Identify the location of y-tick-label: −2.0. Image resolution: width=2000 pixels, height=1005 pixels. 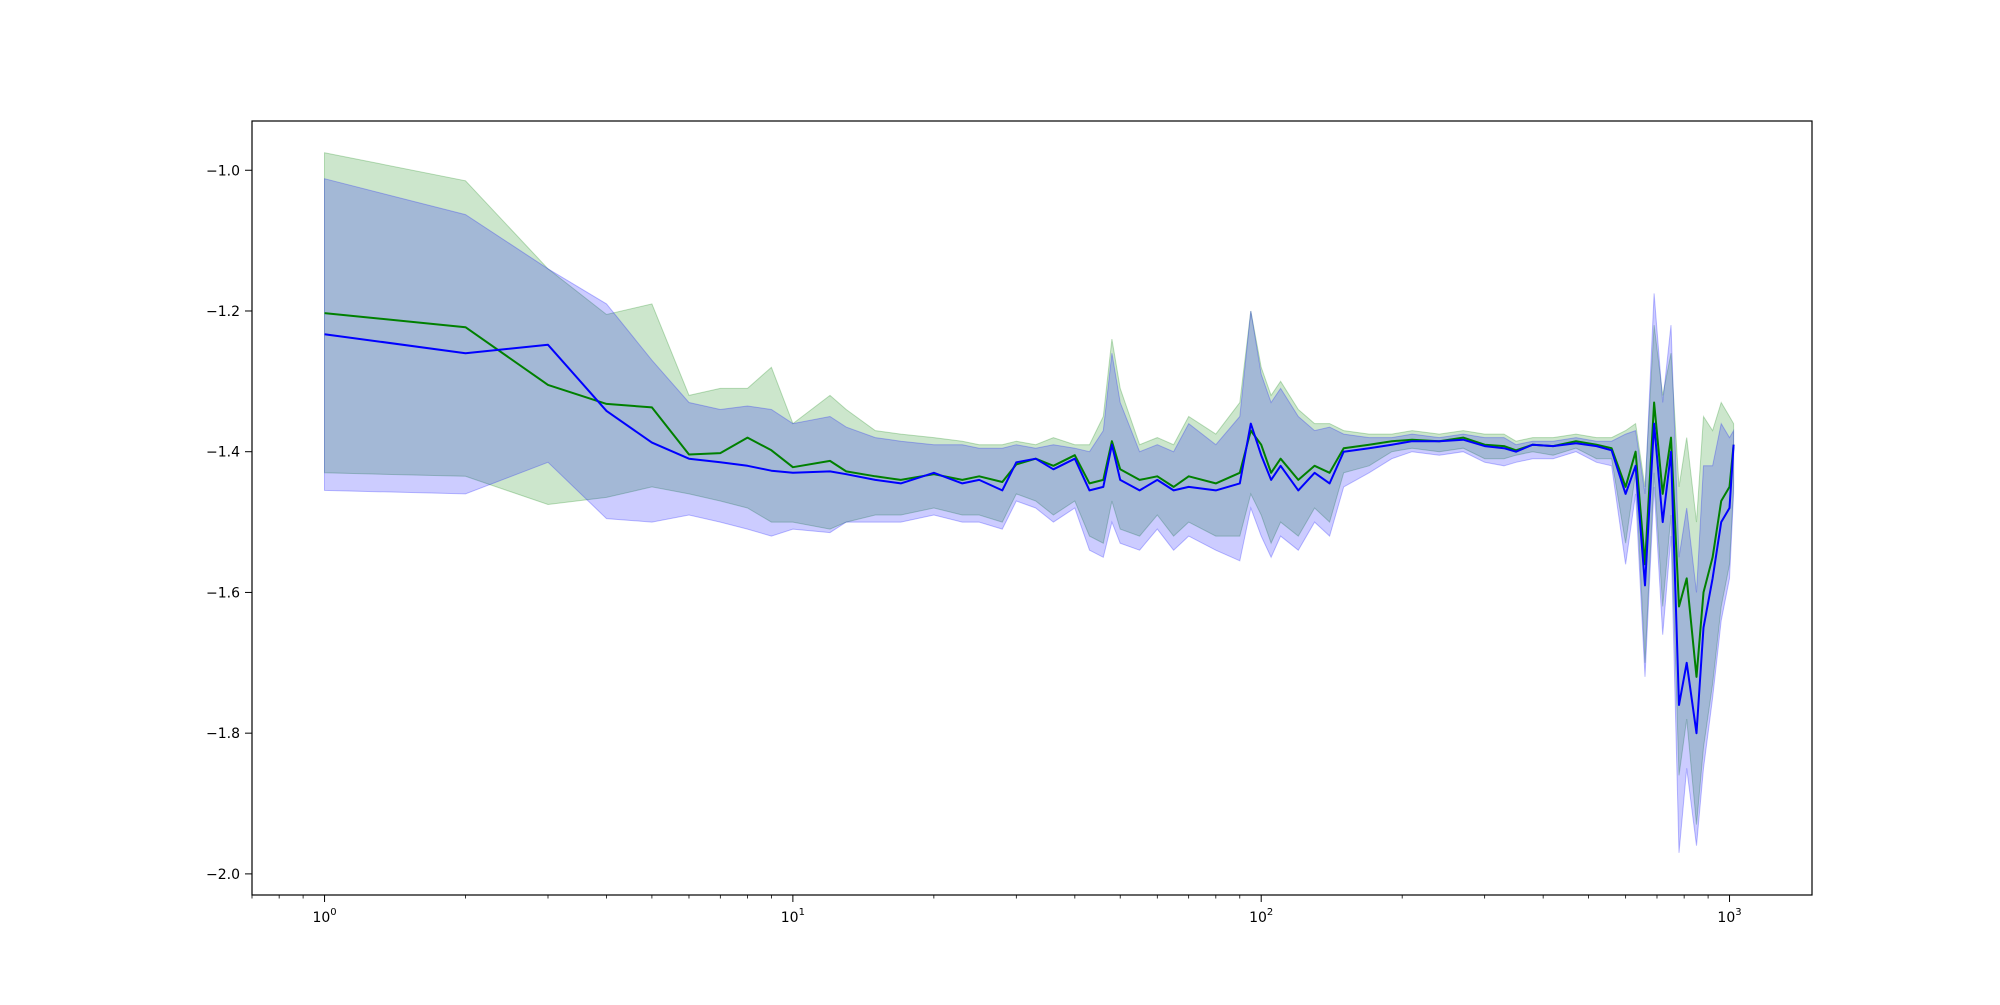
(223, 875).